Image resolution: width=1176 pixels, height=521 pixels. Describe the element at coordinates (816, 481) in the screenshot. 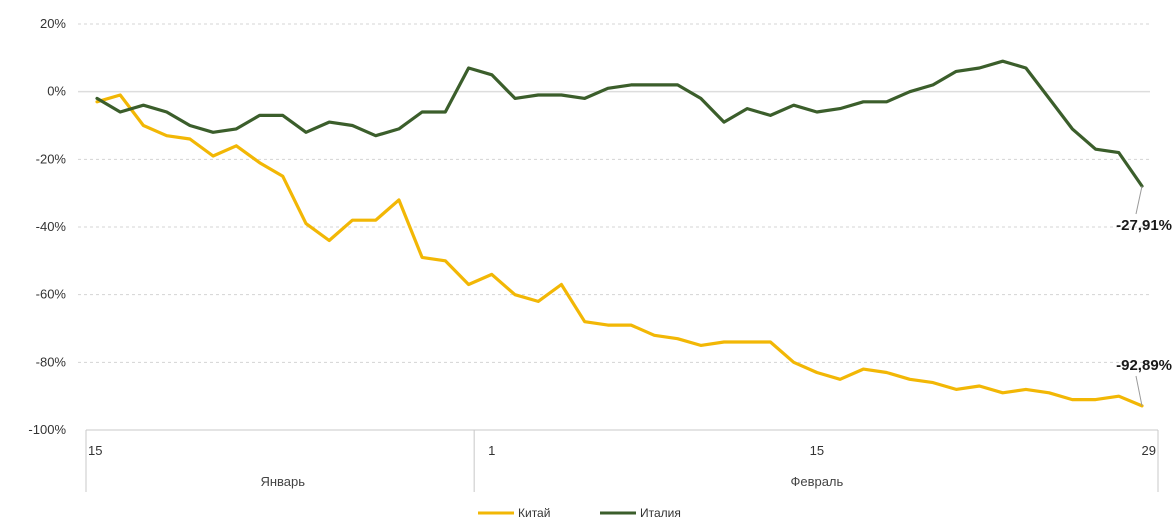

I see `x-group-label: Февраль` at that location.